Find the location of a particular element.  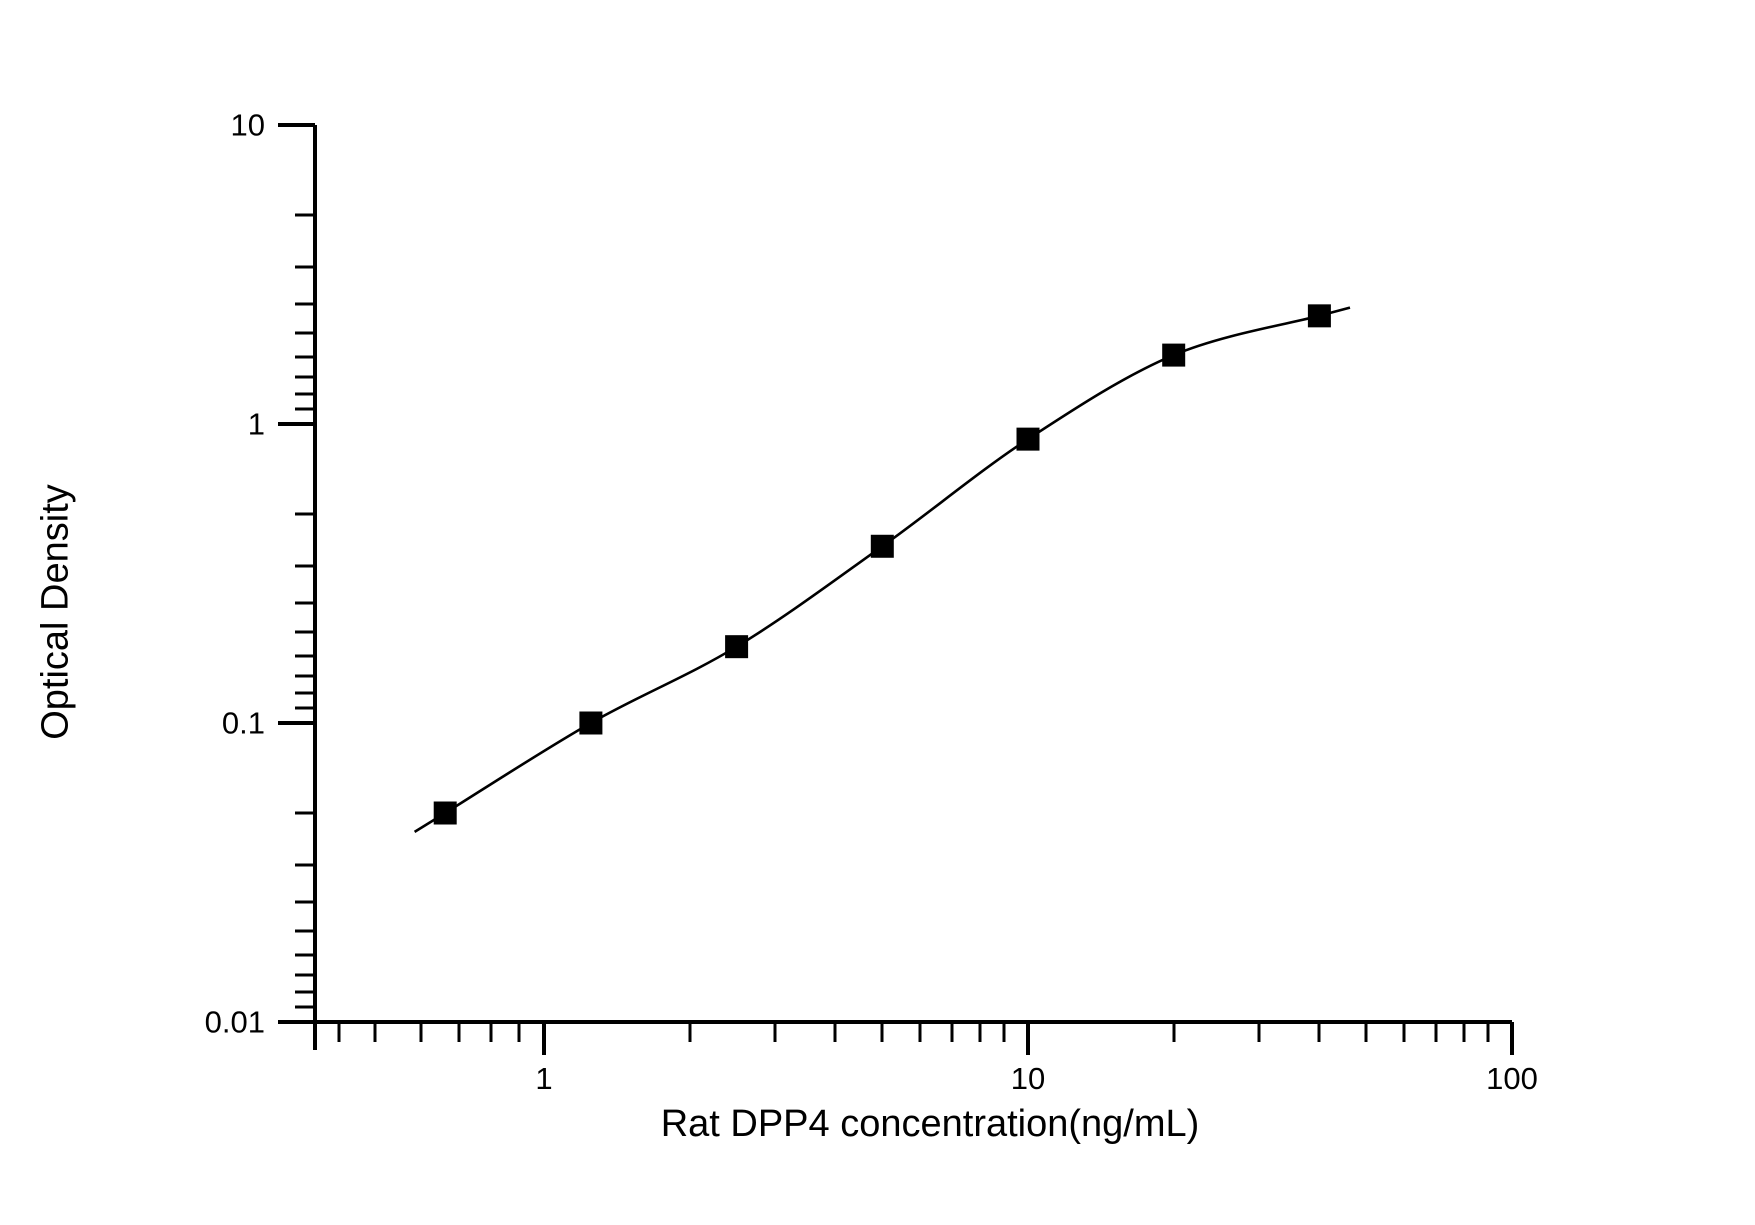

x-axis-ticks is located at coordinates (925, 1038).